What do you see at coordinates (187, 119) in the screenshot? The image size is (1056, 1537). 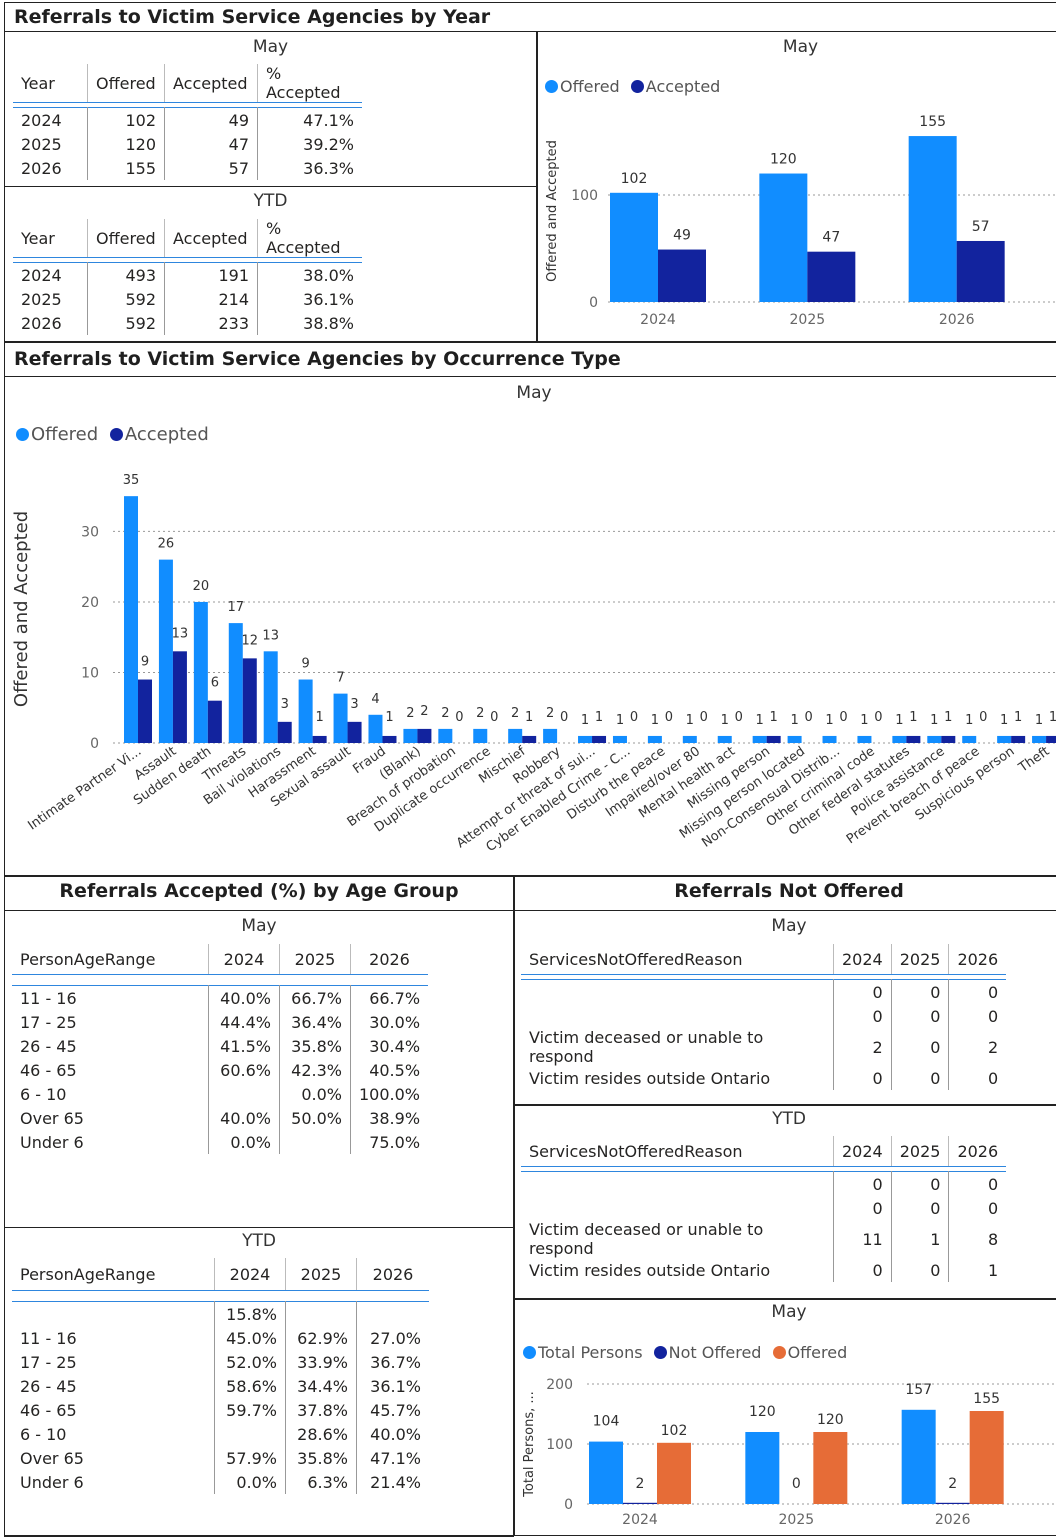 I see `table-row: 2024 102 49 47.1%` at bounding box center [187, 119].